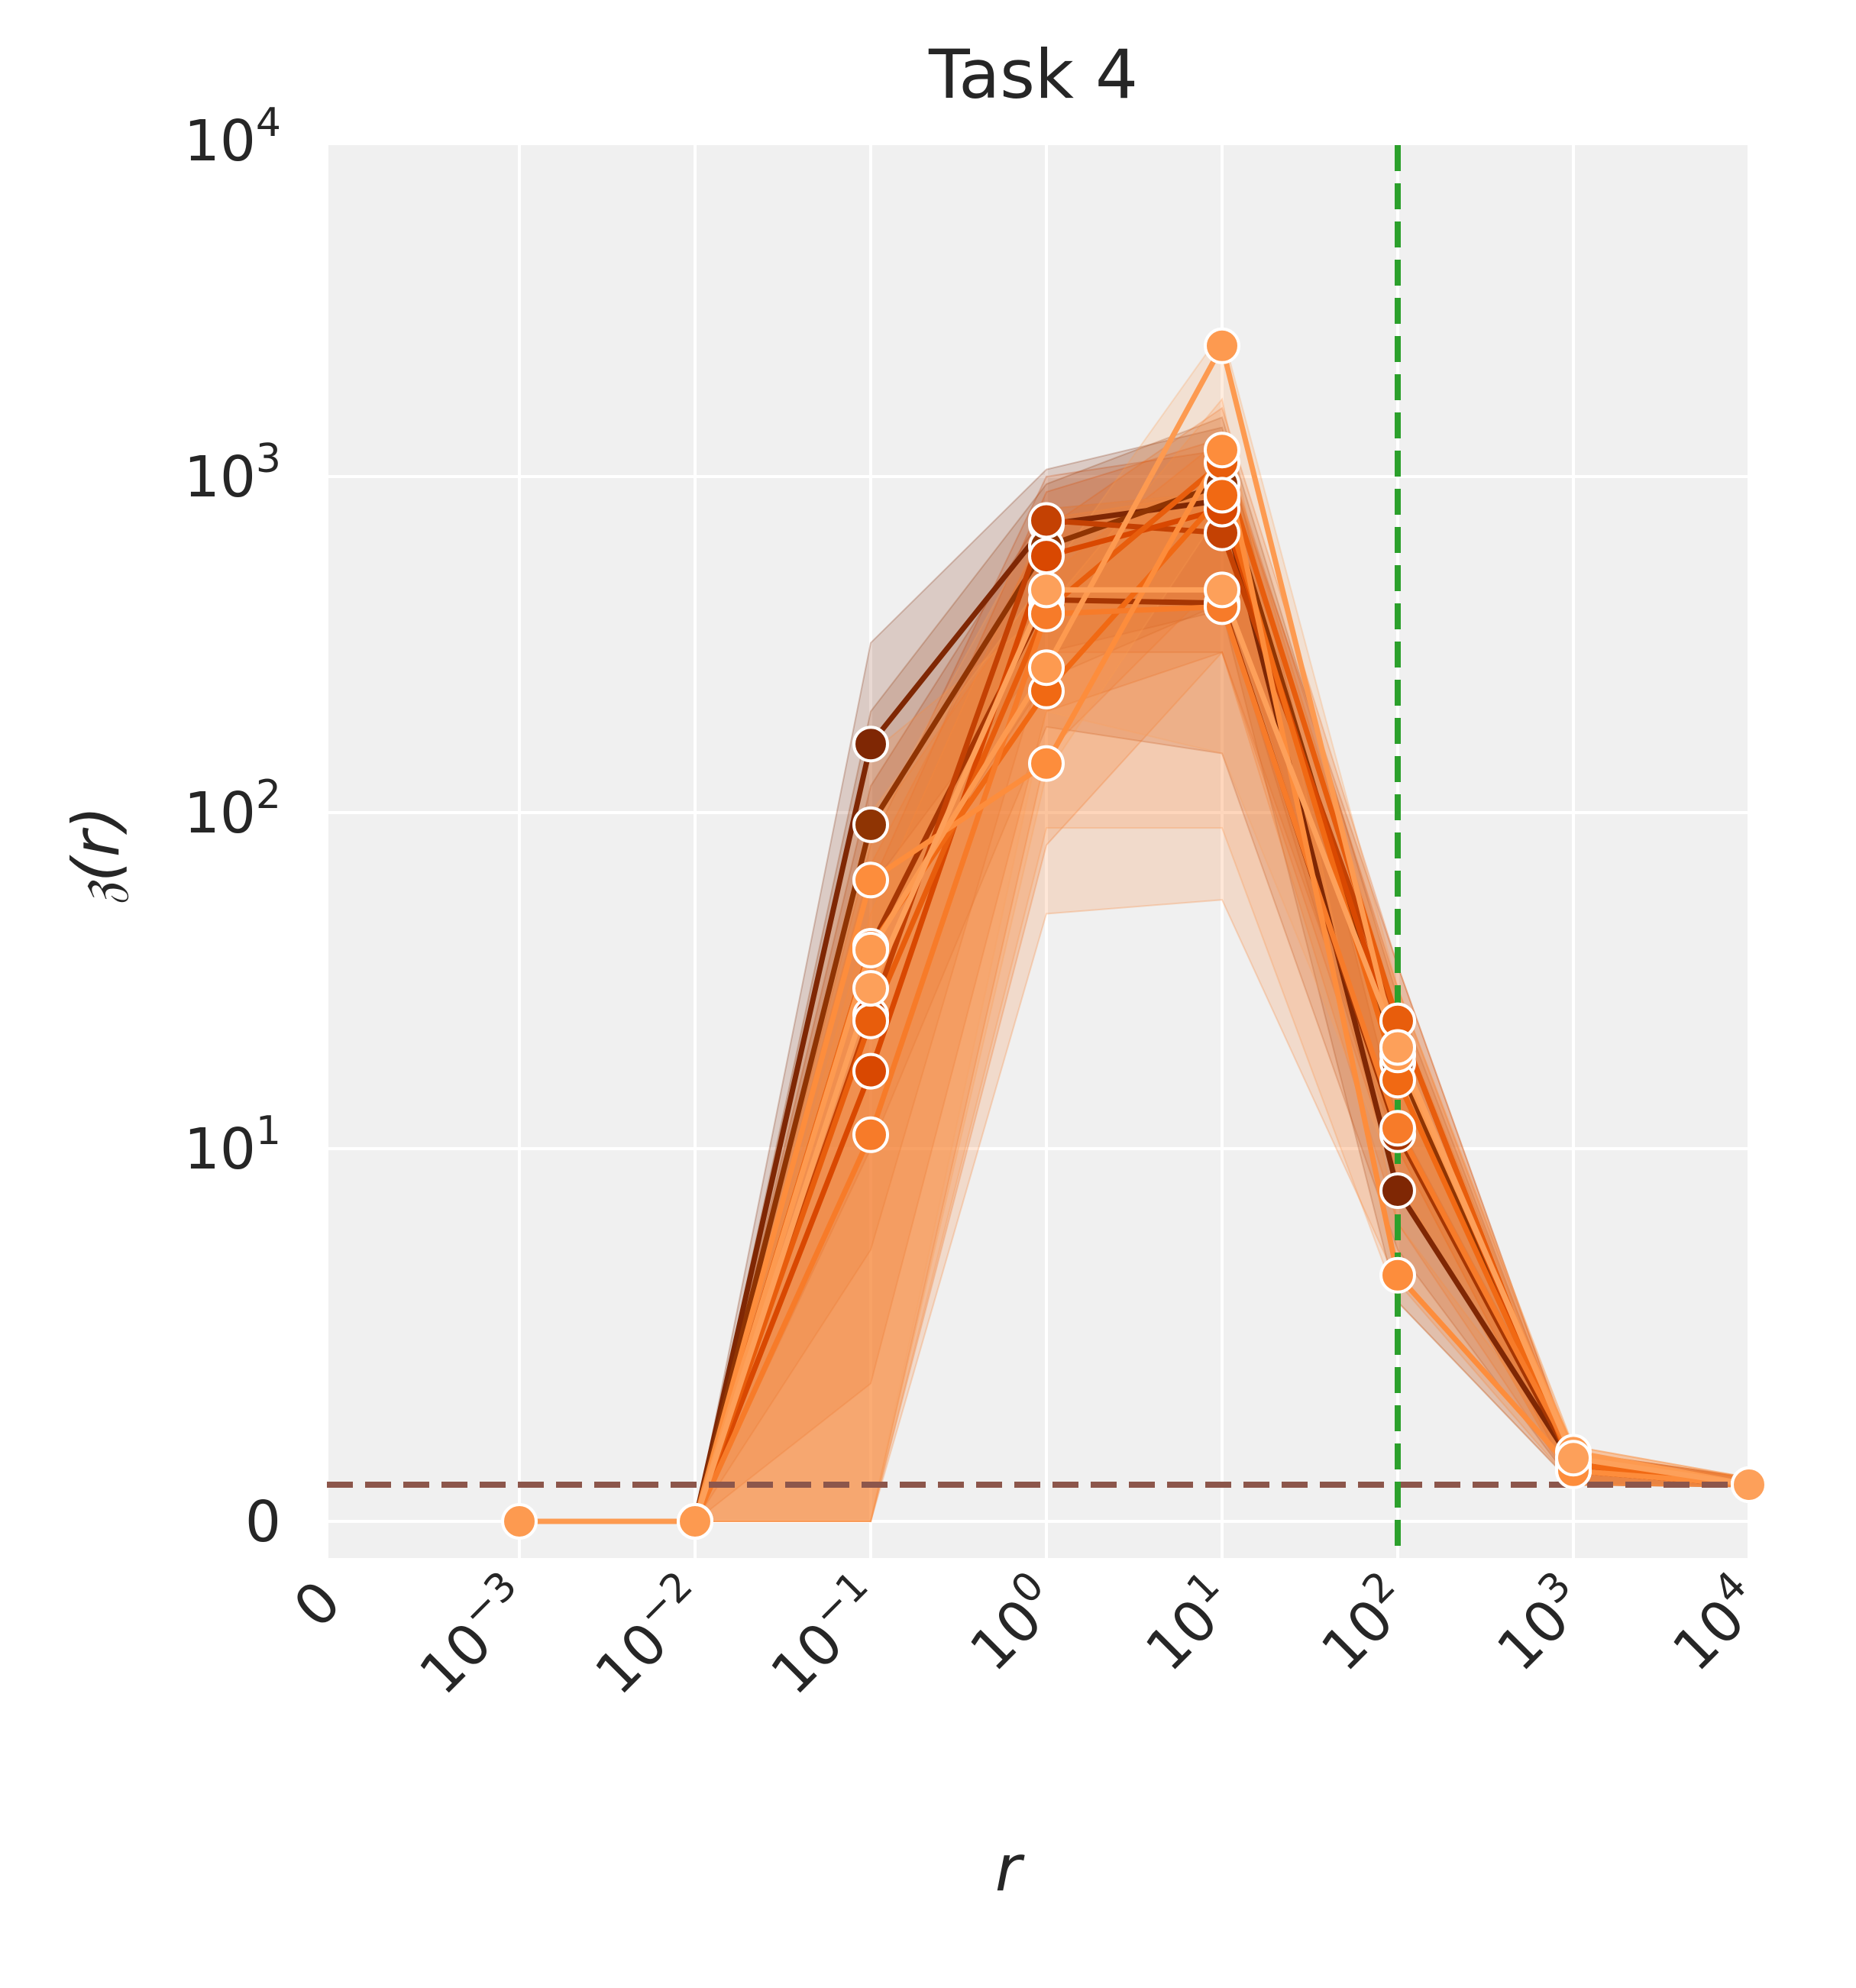 This screenshot has height=1988, width=1856. I want to click on y-tick-exponent: 3, so click(268, 459).